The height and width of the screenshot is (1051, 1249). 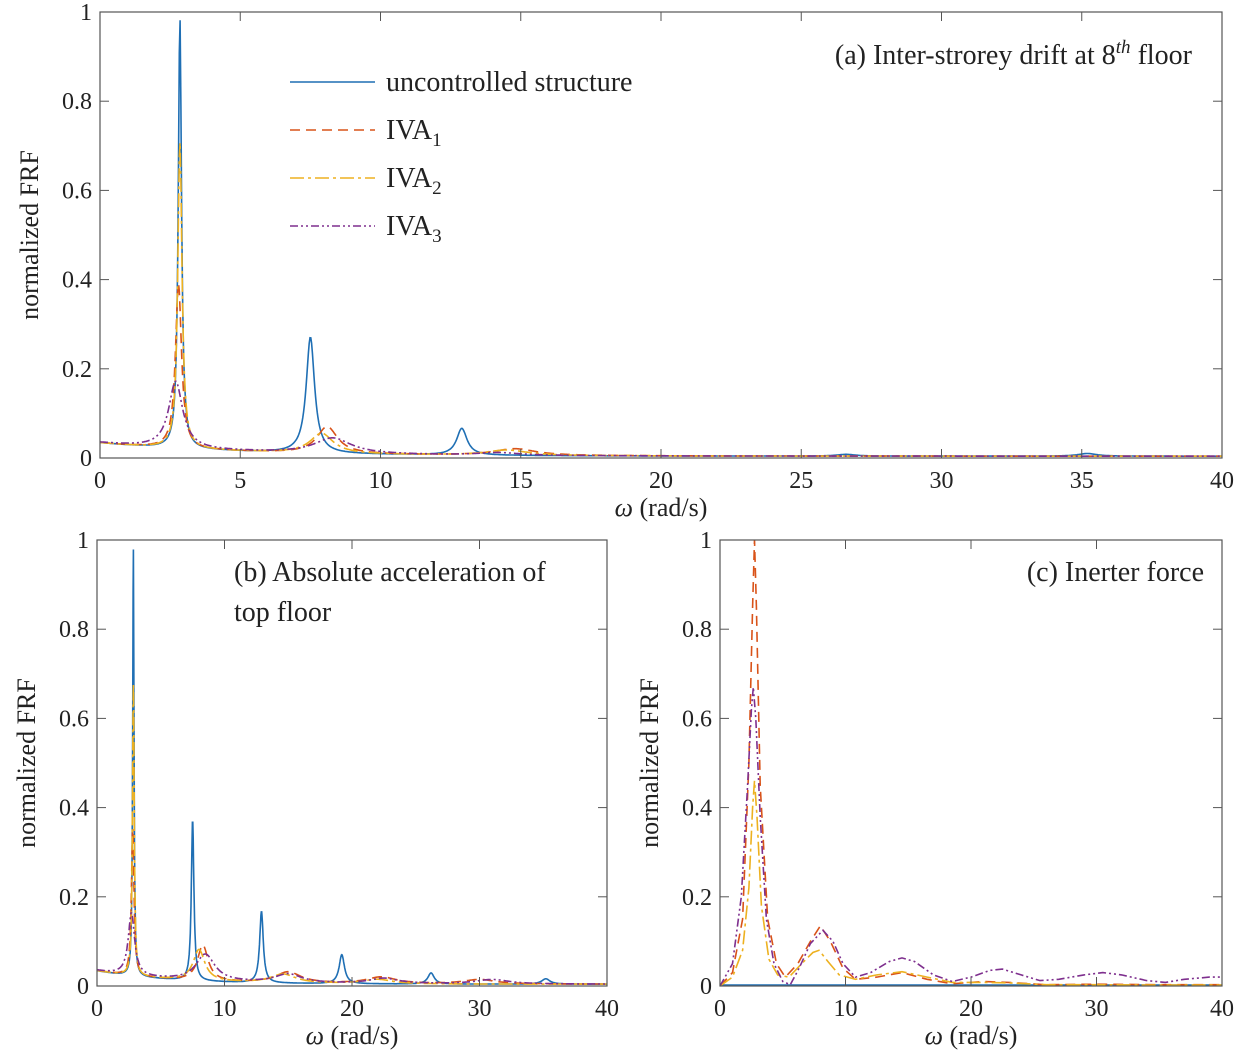 What do you see at coordinates (283, 612) in the screenshot?
I see `panel-annotation-line2: top floor` at bounding box center [283, 612].